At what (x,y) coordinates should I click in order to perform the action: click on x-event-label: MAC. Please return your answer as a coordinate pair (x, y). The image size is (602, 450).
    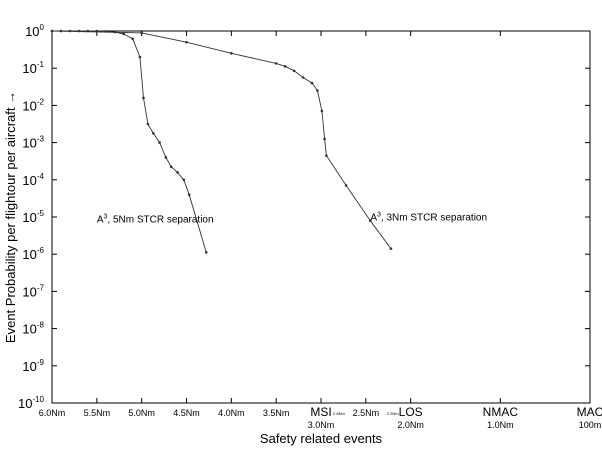
    Looking at the image, I should click on (589, 412).